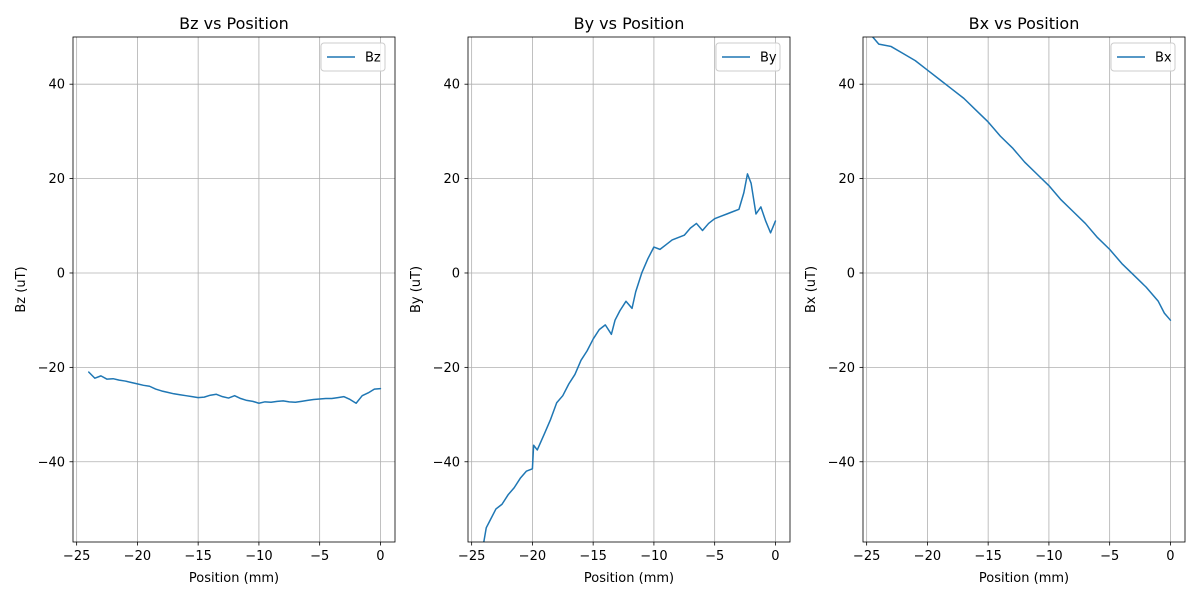 The width and height of the screenshot is (1200, 600). Describe the element at coordinates (1143, 57) in the screenshot. I see `legend: Bx` at that location.